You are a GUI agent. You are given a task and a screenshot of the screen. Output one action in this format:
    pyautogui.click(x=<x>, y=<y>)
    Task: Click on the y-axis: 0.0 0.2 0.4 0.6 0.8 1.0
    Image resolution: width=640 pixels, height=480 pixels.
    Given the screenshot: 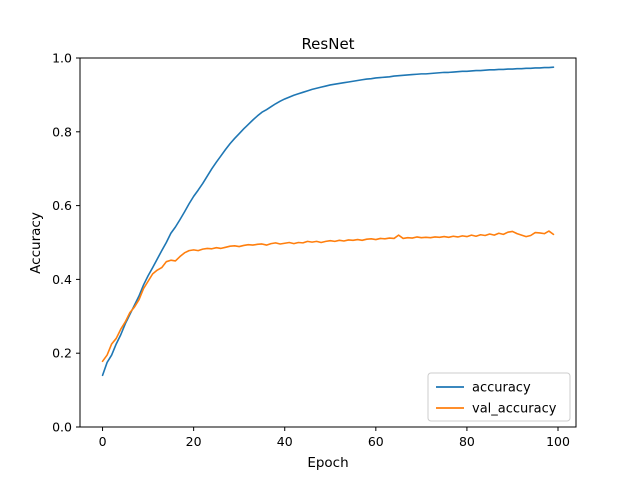 What is the action you would take?
    pyautogui.click(x=66, y=243)
    